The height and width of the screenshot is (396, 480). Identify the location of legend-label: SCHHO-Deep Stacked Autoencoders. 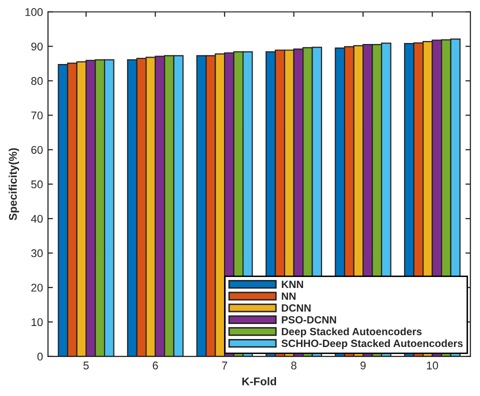
(372, 344).